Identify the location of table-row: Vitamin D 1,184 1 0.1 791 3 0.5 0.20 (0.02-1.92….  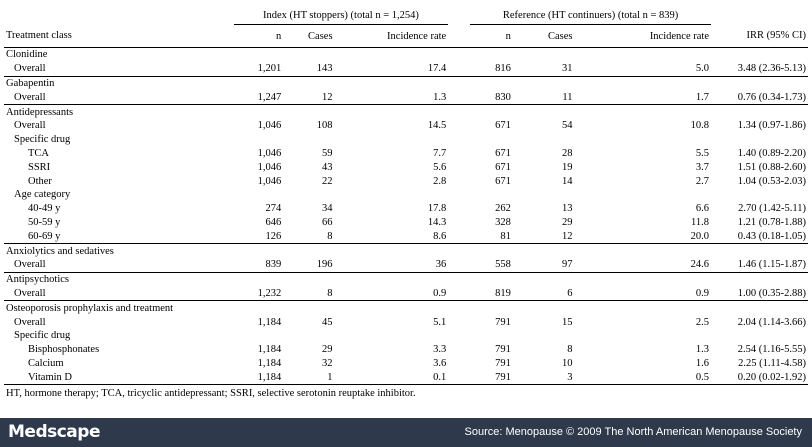
(406, 377).